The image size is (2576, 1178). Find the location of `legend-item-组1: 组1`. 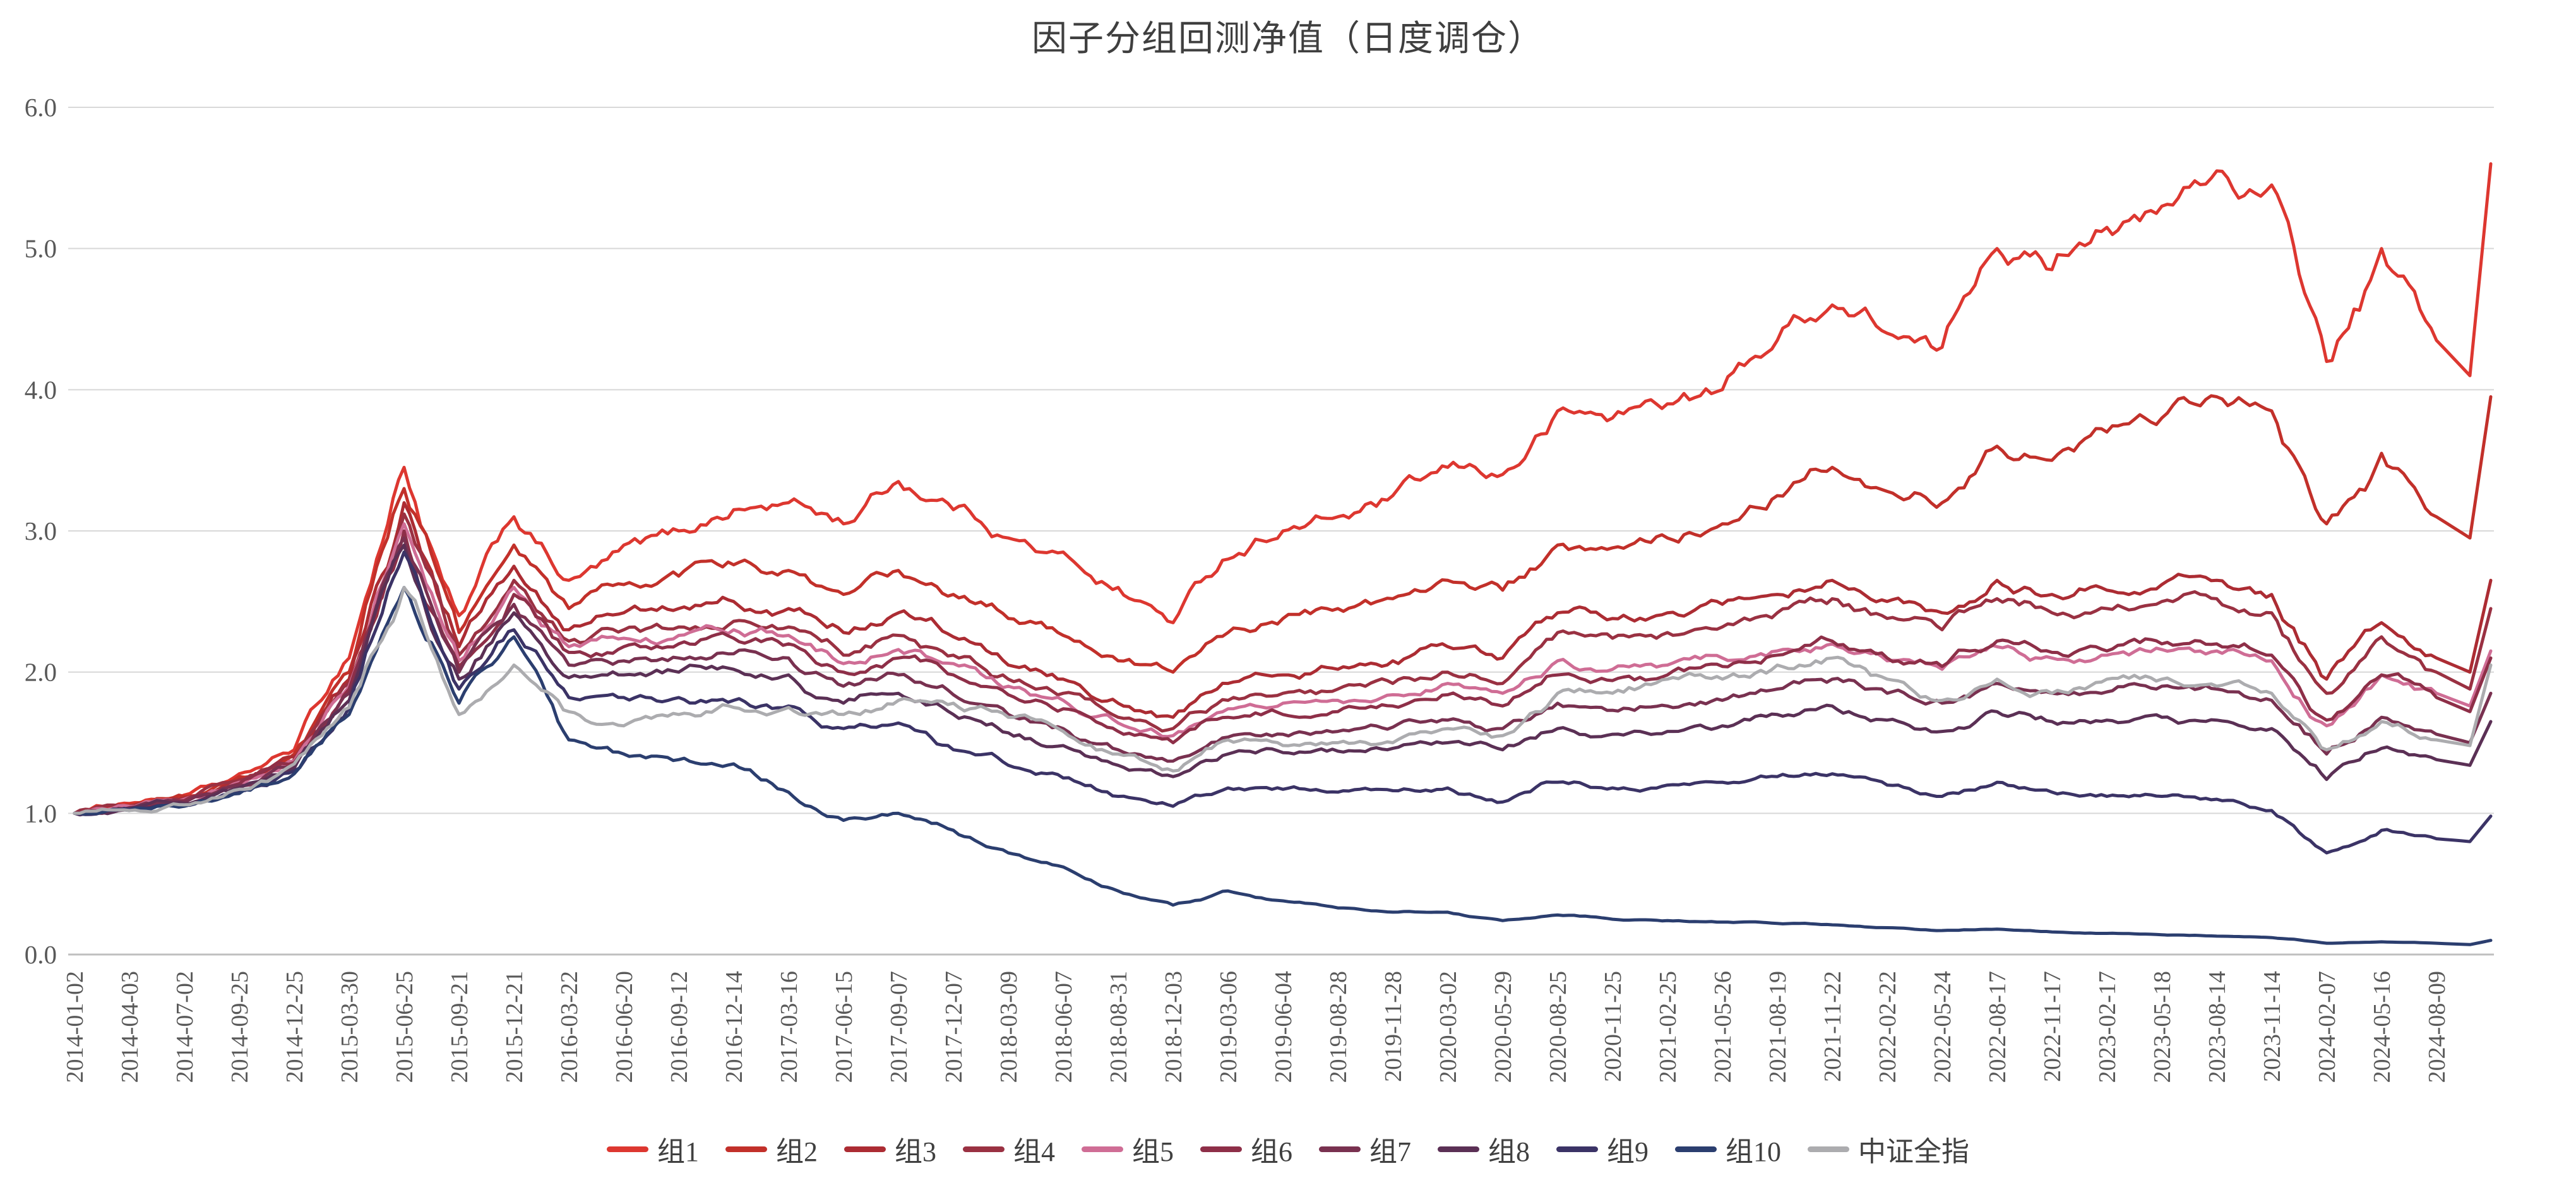

legend-item-组1: 组1 is located at coordinates (653, 1149).